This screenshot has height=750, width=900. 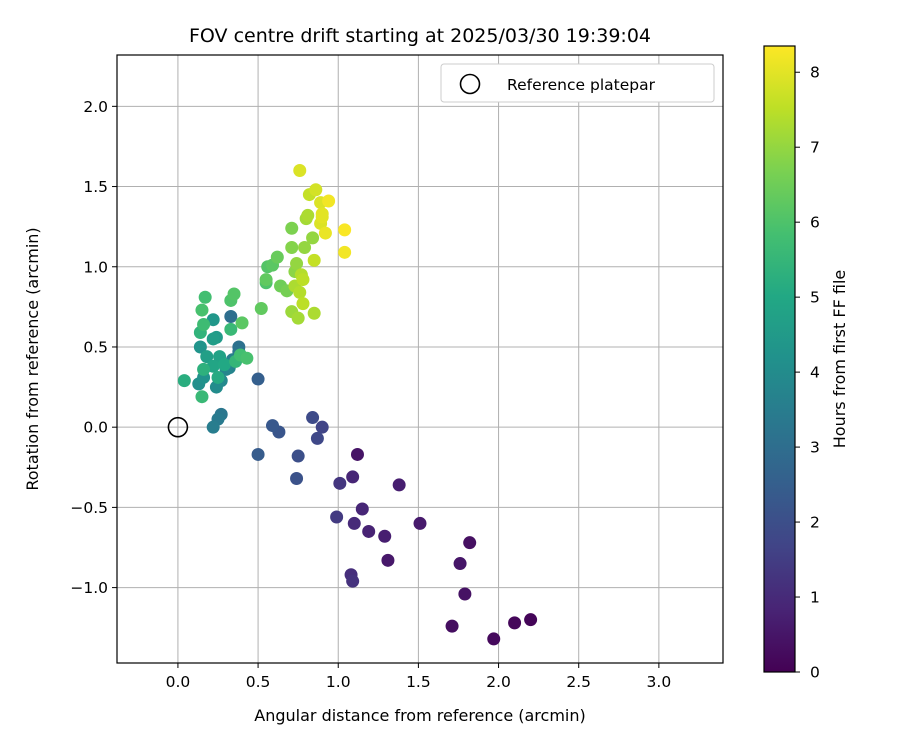 What do you see at coordinates (815, 148) in the screenshot?
I see `colorbar-tick-label: 7` at bounding box center [815, 148].